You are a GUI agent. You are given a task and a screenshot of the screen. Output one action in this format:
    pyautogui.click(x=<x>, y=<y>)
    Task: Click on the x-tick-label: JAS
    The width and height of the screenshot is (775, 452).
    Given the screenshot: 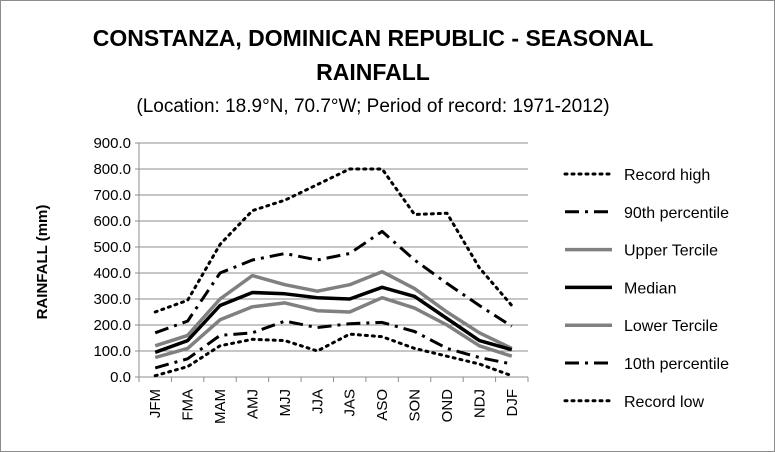 What is the action you would take?
    pyautogui.click(x=350, y=403)
    